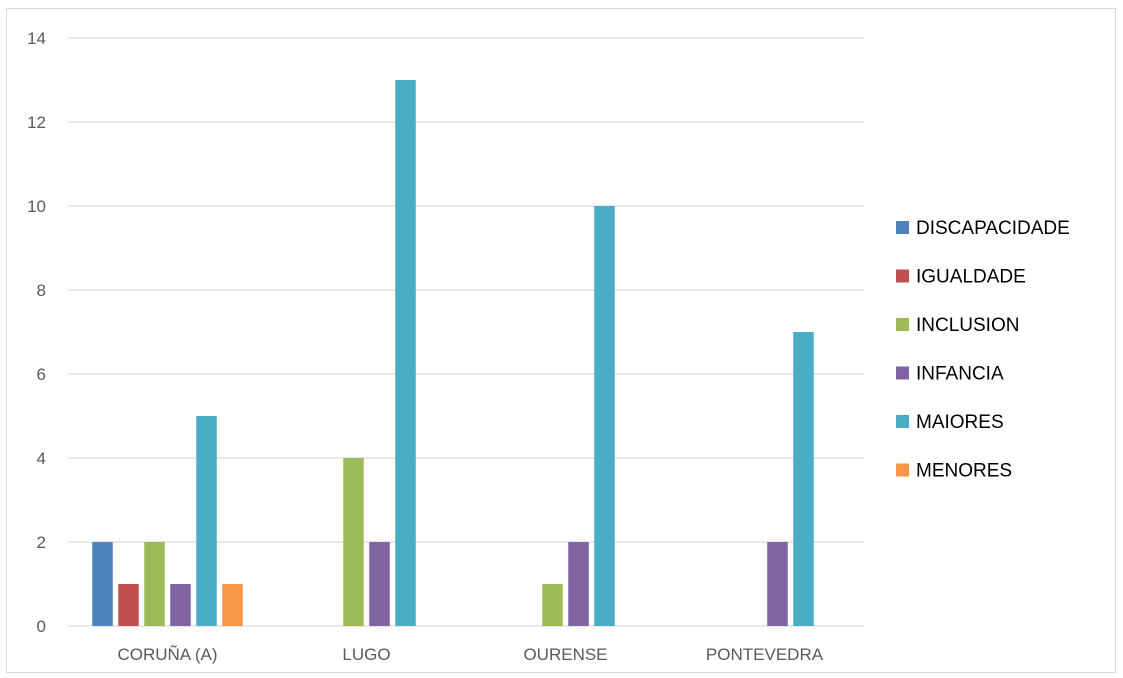  I want to click on legend-label-menores: MENORES, so click(964, 471).